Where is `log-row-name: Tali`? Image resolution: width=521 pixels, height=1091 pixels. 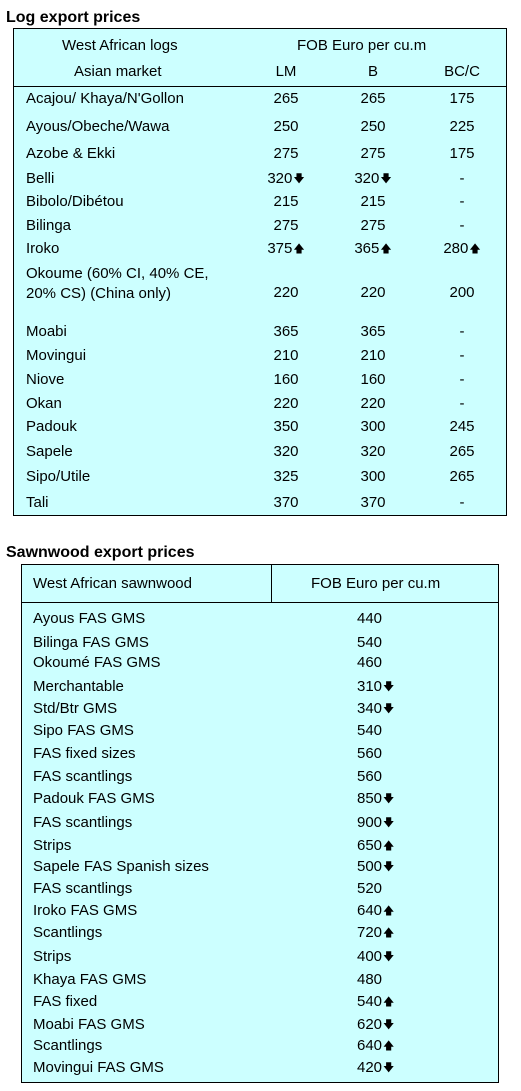
log-row-name: Tali is located at coordinates (37, 502).